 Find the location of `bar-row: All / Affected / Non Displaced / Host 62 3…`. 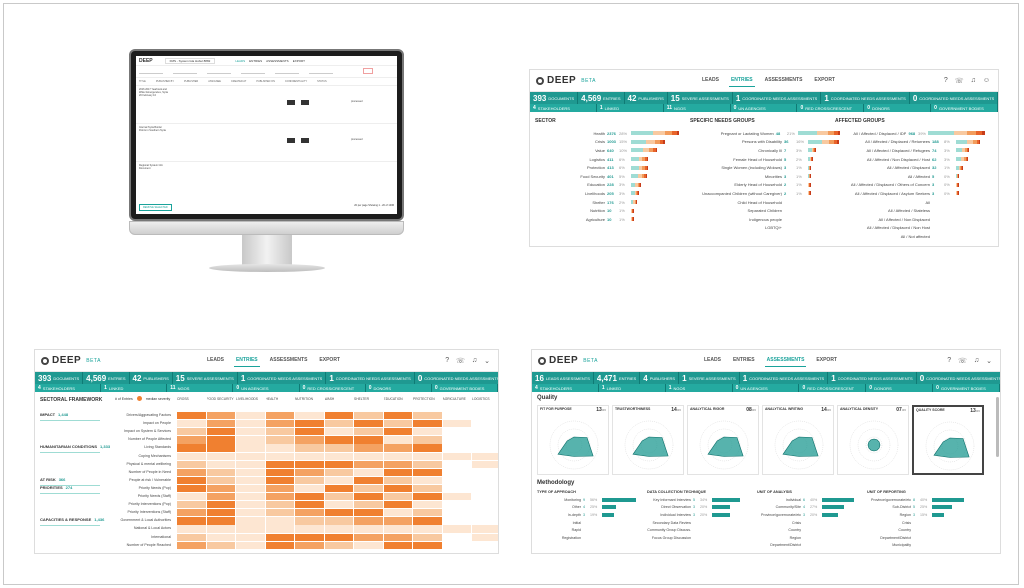

bar-row: All / Affected / Non Displaced / Host 62 3… is located at coordinates (910, 159).